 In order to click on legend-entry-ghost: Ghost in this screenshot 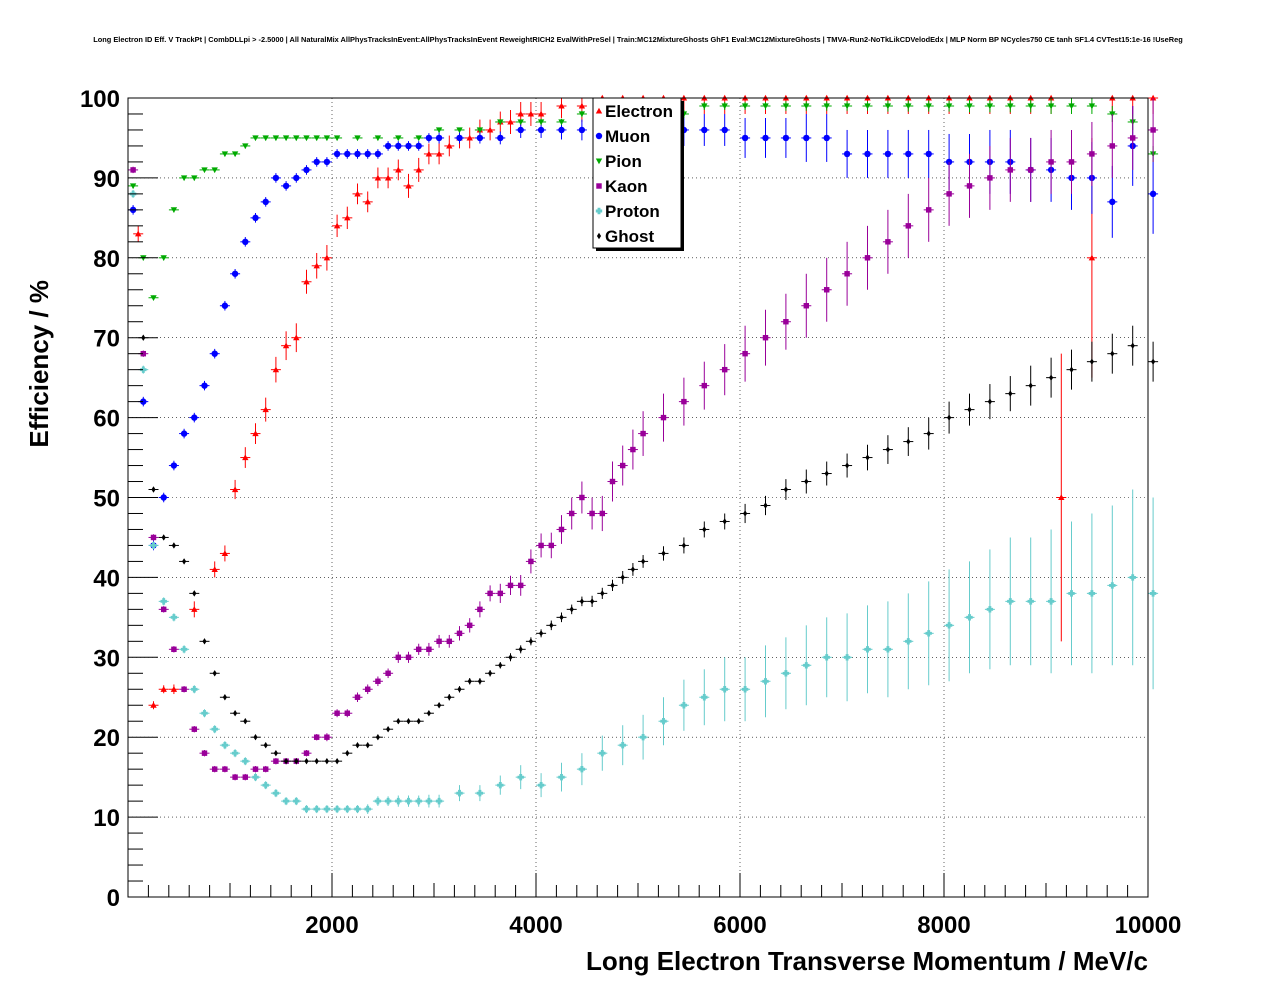, I will do `click(625, 236)`.